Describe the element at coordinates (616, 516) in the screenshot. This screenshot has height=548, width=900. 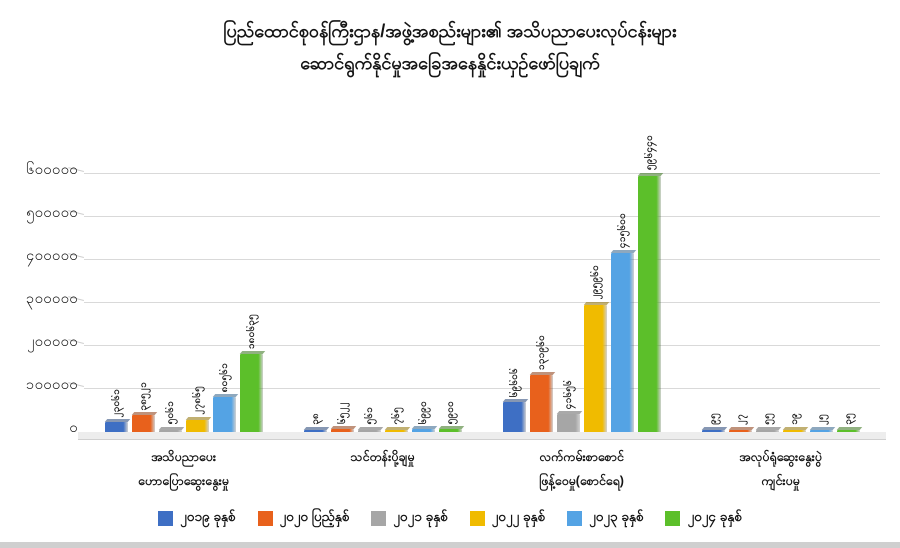
I see `legend-label: ၂၀၂၃ ခုနှစ်` at that location.